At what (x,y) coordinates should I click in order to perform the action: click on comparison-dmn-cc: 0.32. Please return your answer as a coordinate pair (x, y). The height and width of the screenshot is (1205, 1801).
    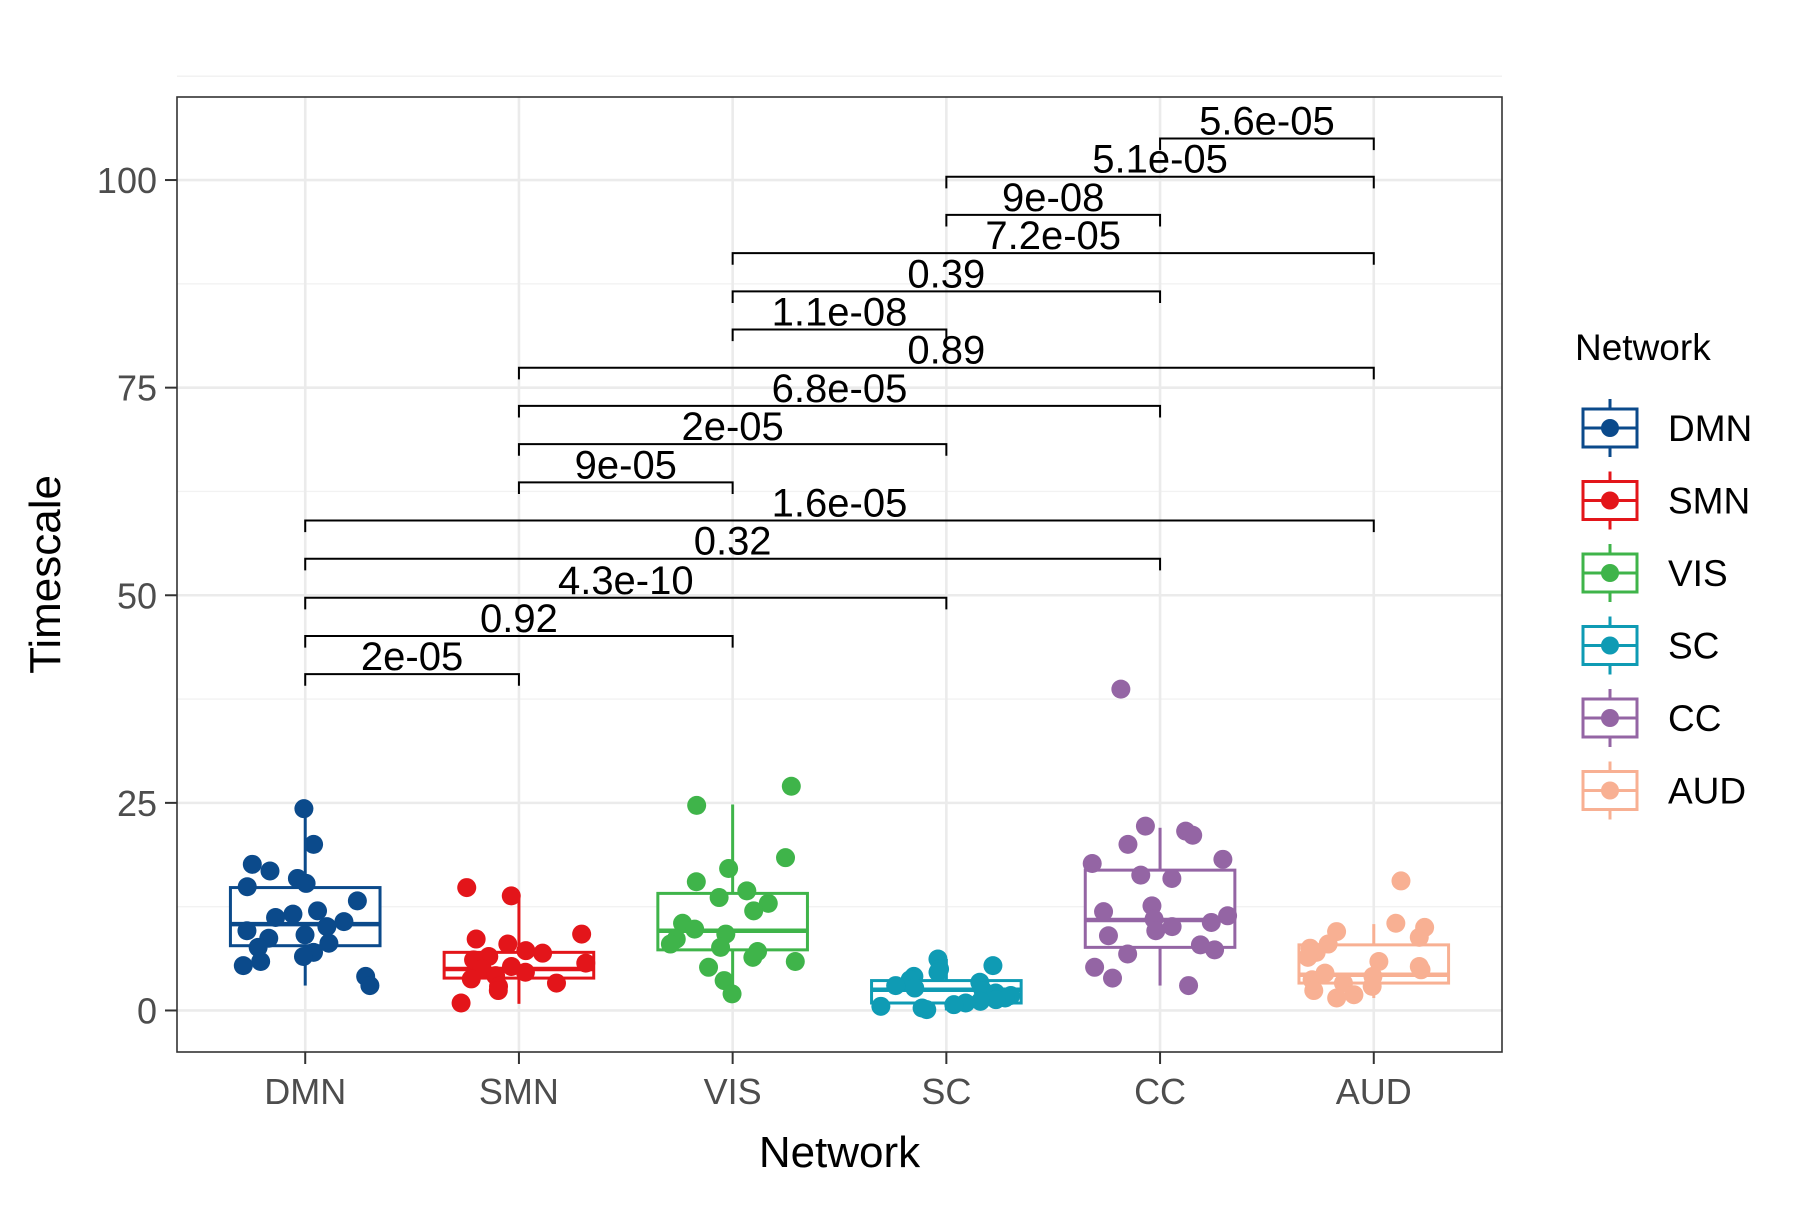
    Looking at the image, I should click on (733, 545).